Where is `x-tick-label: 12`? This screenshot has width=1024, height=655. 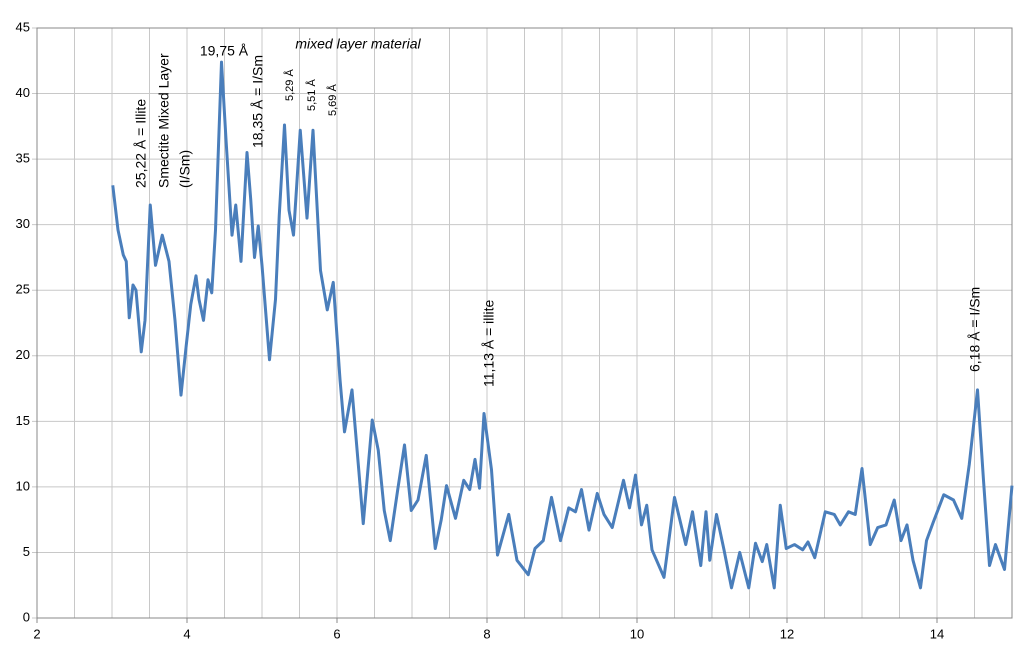
x-tick-label: 12 is located at coordinates (787, 633).